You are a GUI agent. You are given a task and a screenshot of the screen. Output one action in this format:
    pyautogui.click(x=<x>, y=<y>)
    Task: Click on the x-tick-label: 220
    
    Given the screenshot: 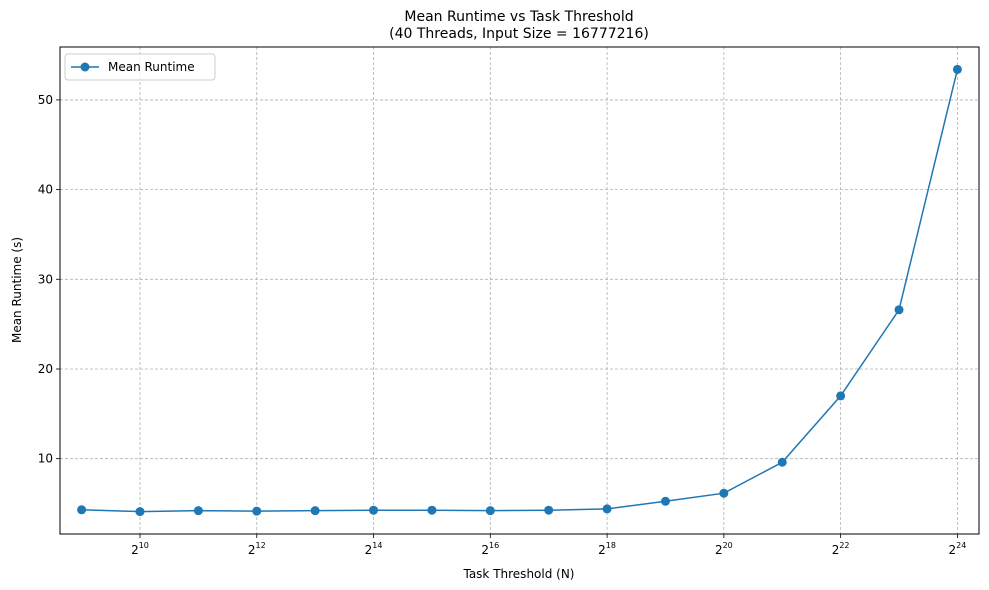 What is the action you would take?
    pyautogui.click(x=724, y=549)
    